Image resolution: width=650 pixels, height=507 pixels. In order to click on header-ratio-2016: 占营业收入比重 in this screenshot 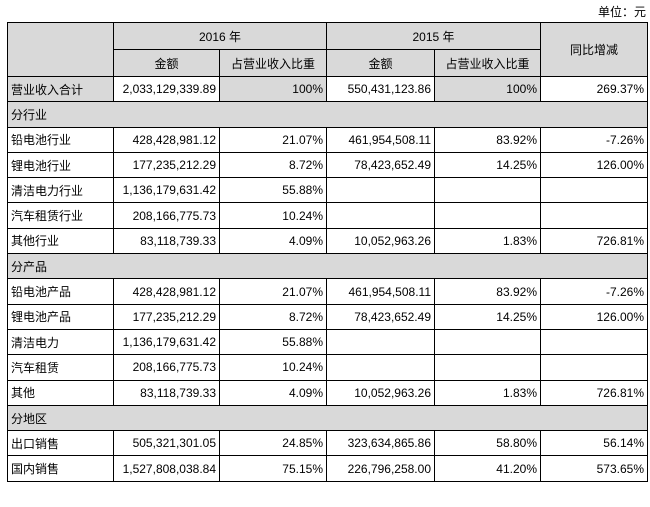, I will do `click(273, 63)`.